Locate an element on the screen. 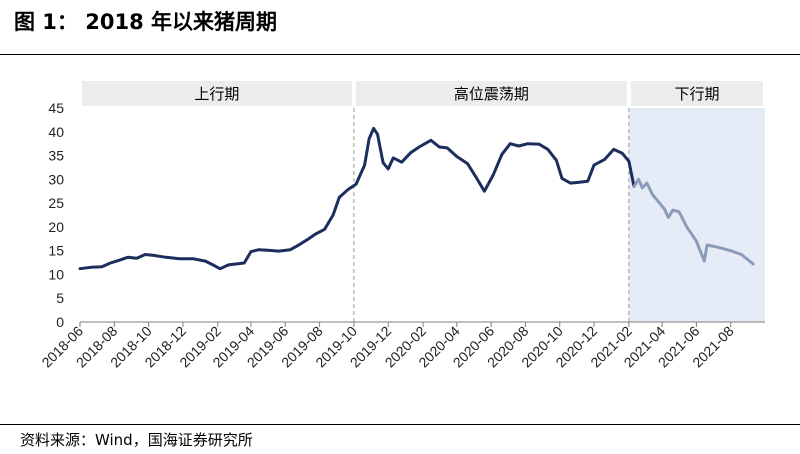 The width and height of the screenshot is (800, 454). phase-label: 上行期 is located at coordinates (216, 94).